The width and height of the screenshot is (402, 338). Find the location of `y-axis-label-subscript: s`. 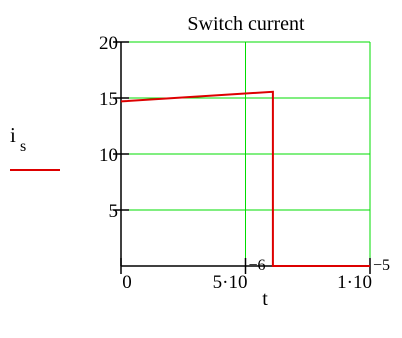

y-axis-label-subscript: s is located at coordinates (23, 146).